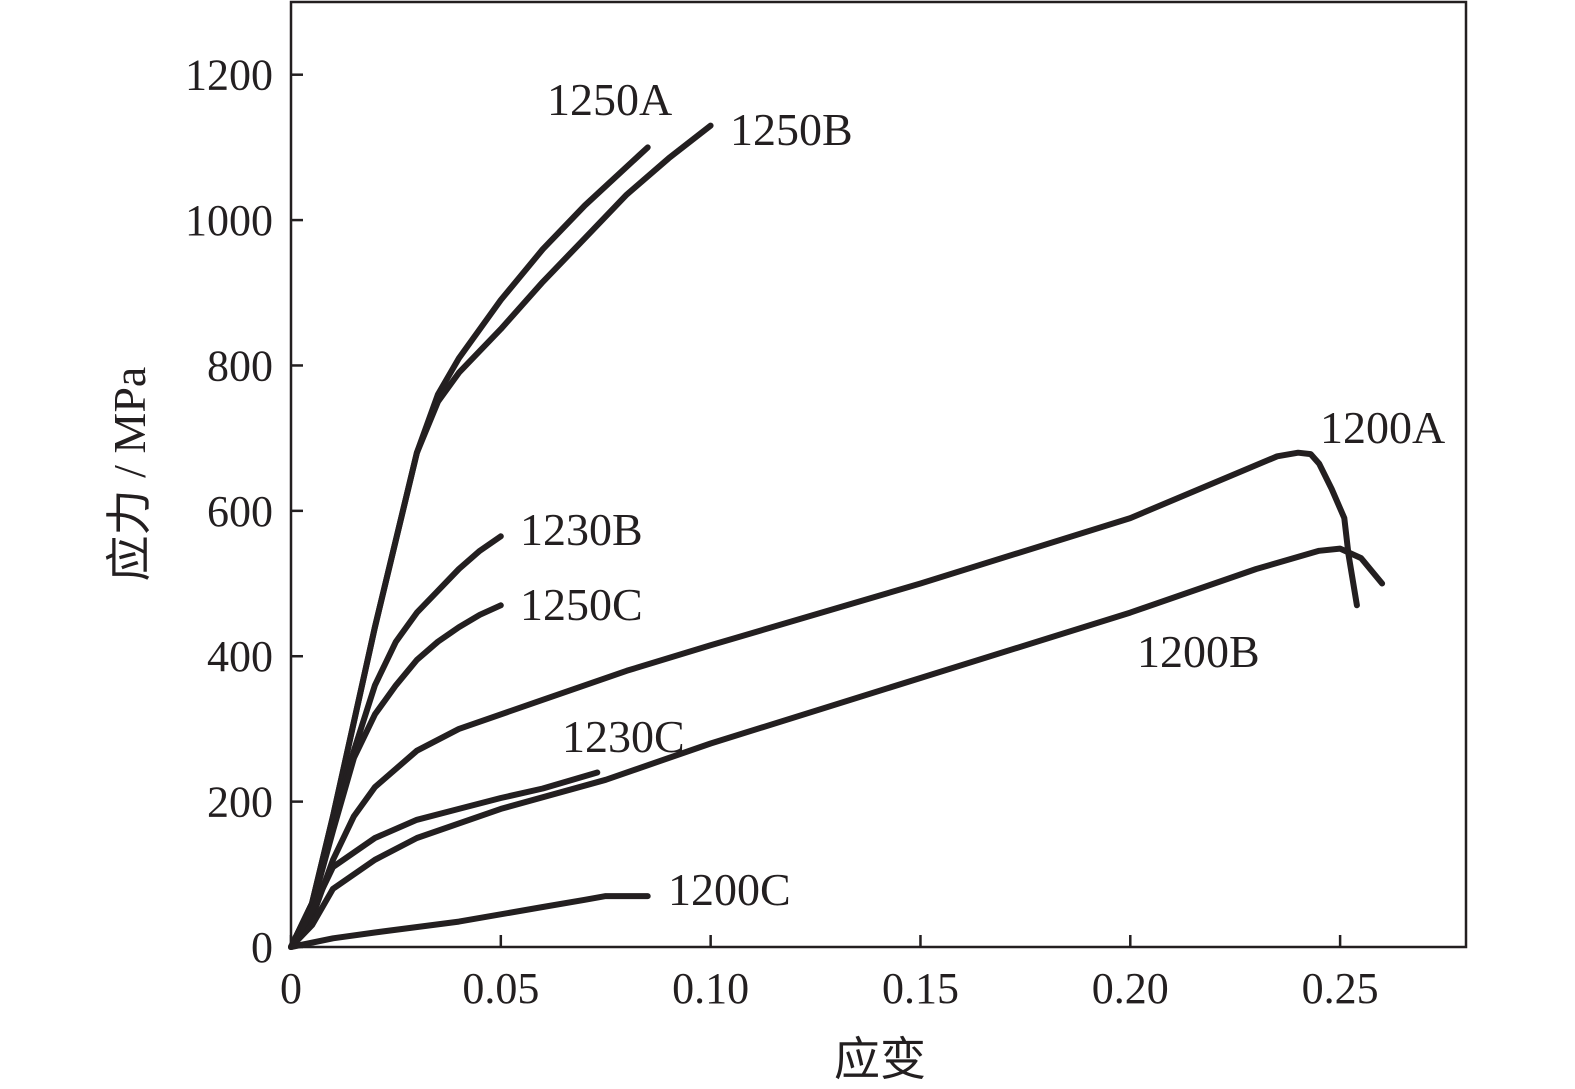 This screenshot has width=1575, height=1089. Describe the element at coordinates (710, 988) in the screenshot. I see `x-tick-label: 0.10` at that location.